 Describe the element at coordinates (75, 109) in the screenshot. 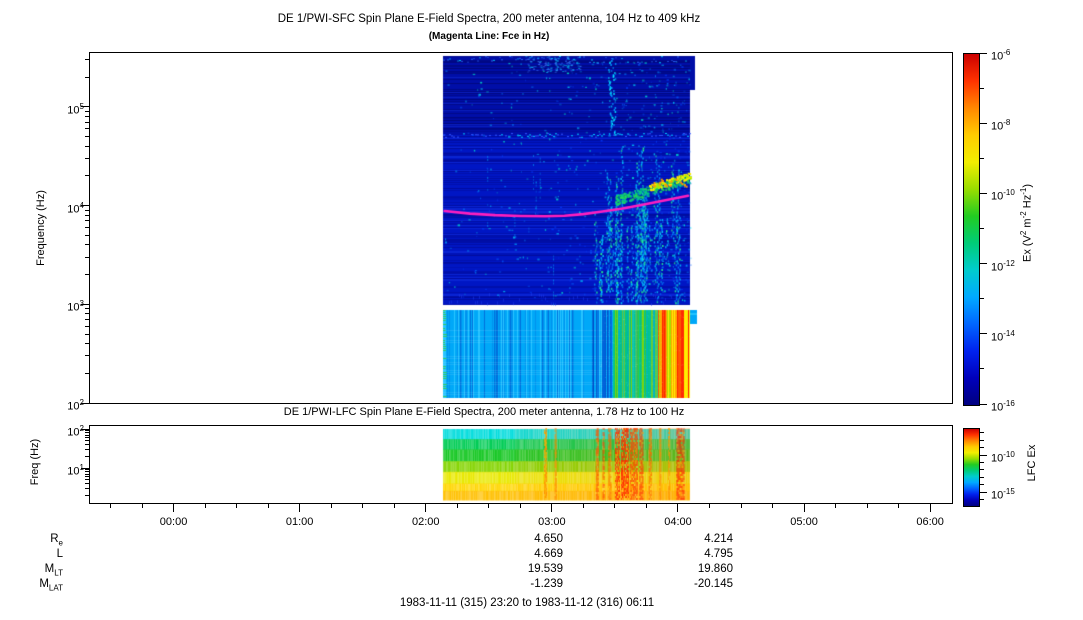

I see `sfc-freq-tick-label: 10⁵` at that location.